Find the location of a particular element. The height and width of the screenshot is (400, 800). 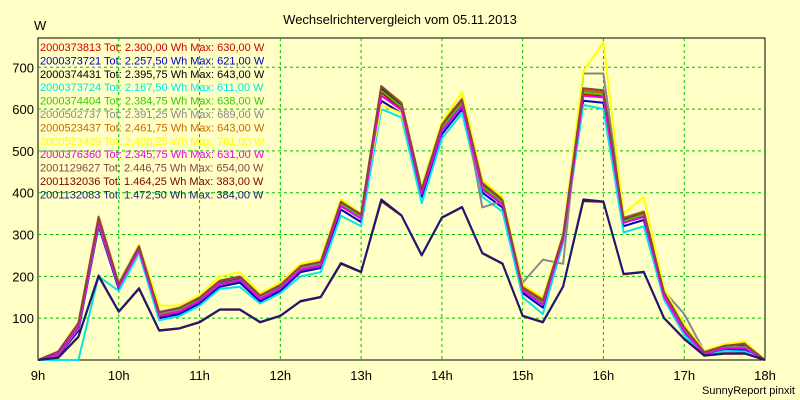

y-tick-label: 500 is located at coordinates (23, 151).